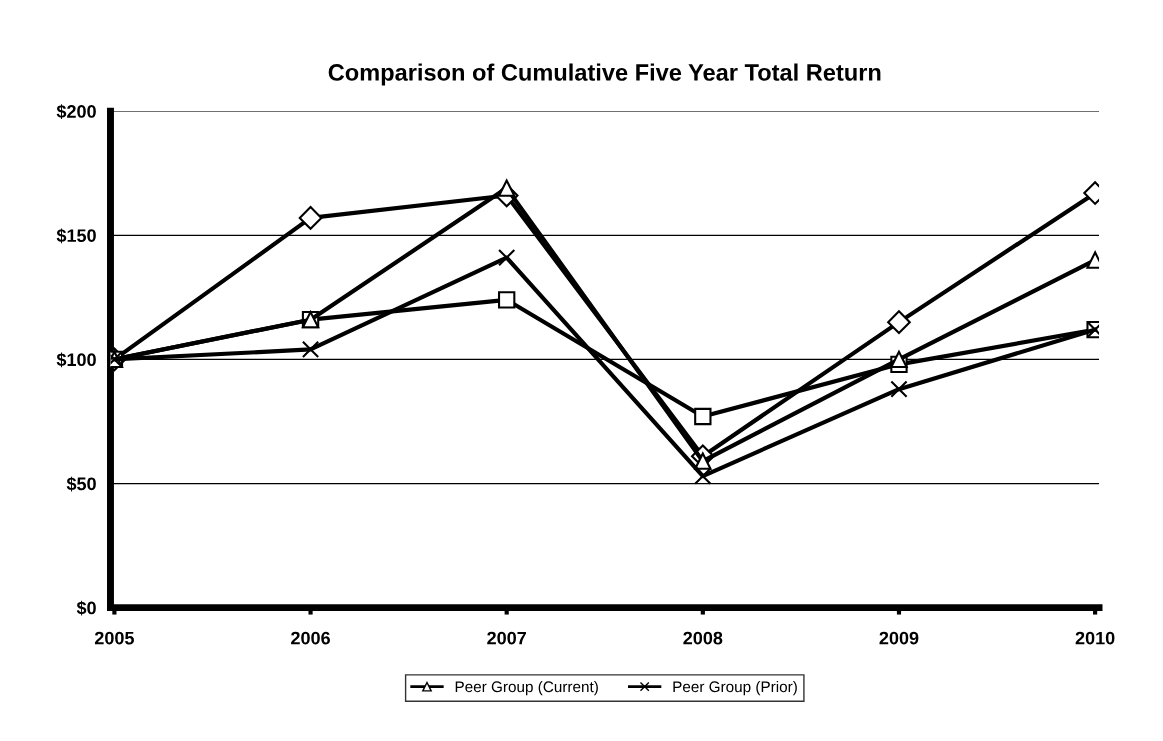  What do you see at coordinates (703, 638) in the screenshot?
I see `x-tick-label: 2008` at bounding box center [703, 638].